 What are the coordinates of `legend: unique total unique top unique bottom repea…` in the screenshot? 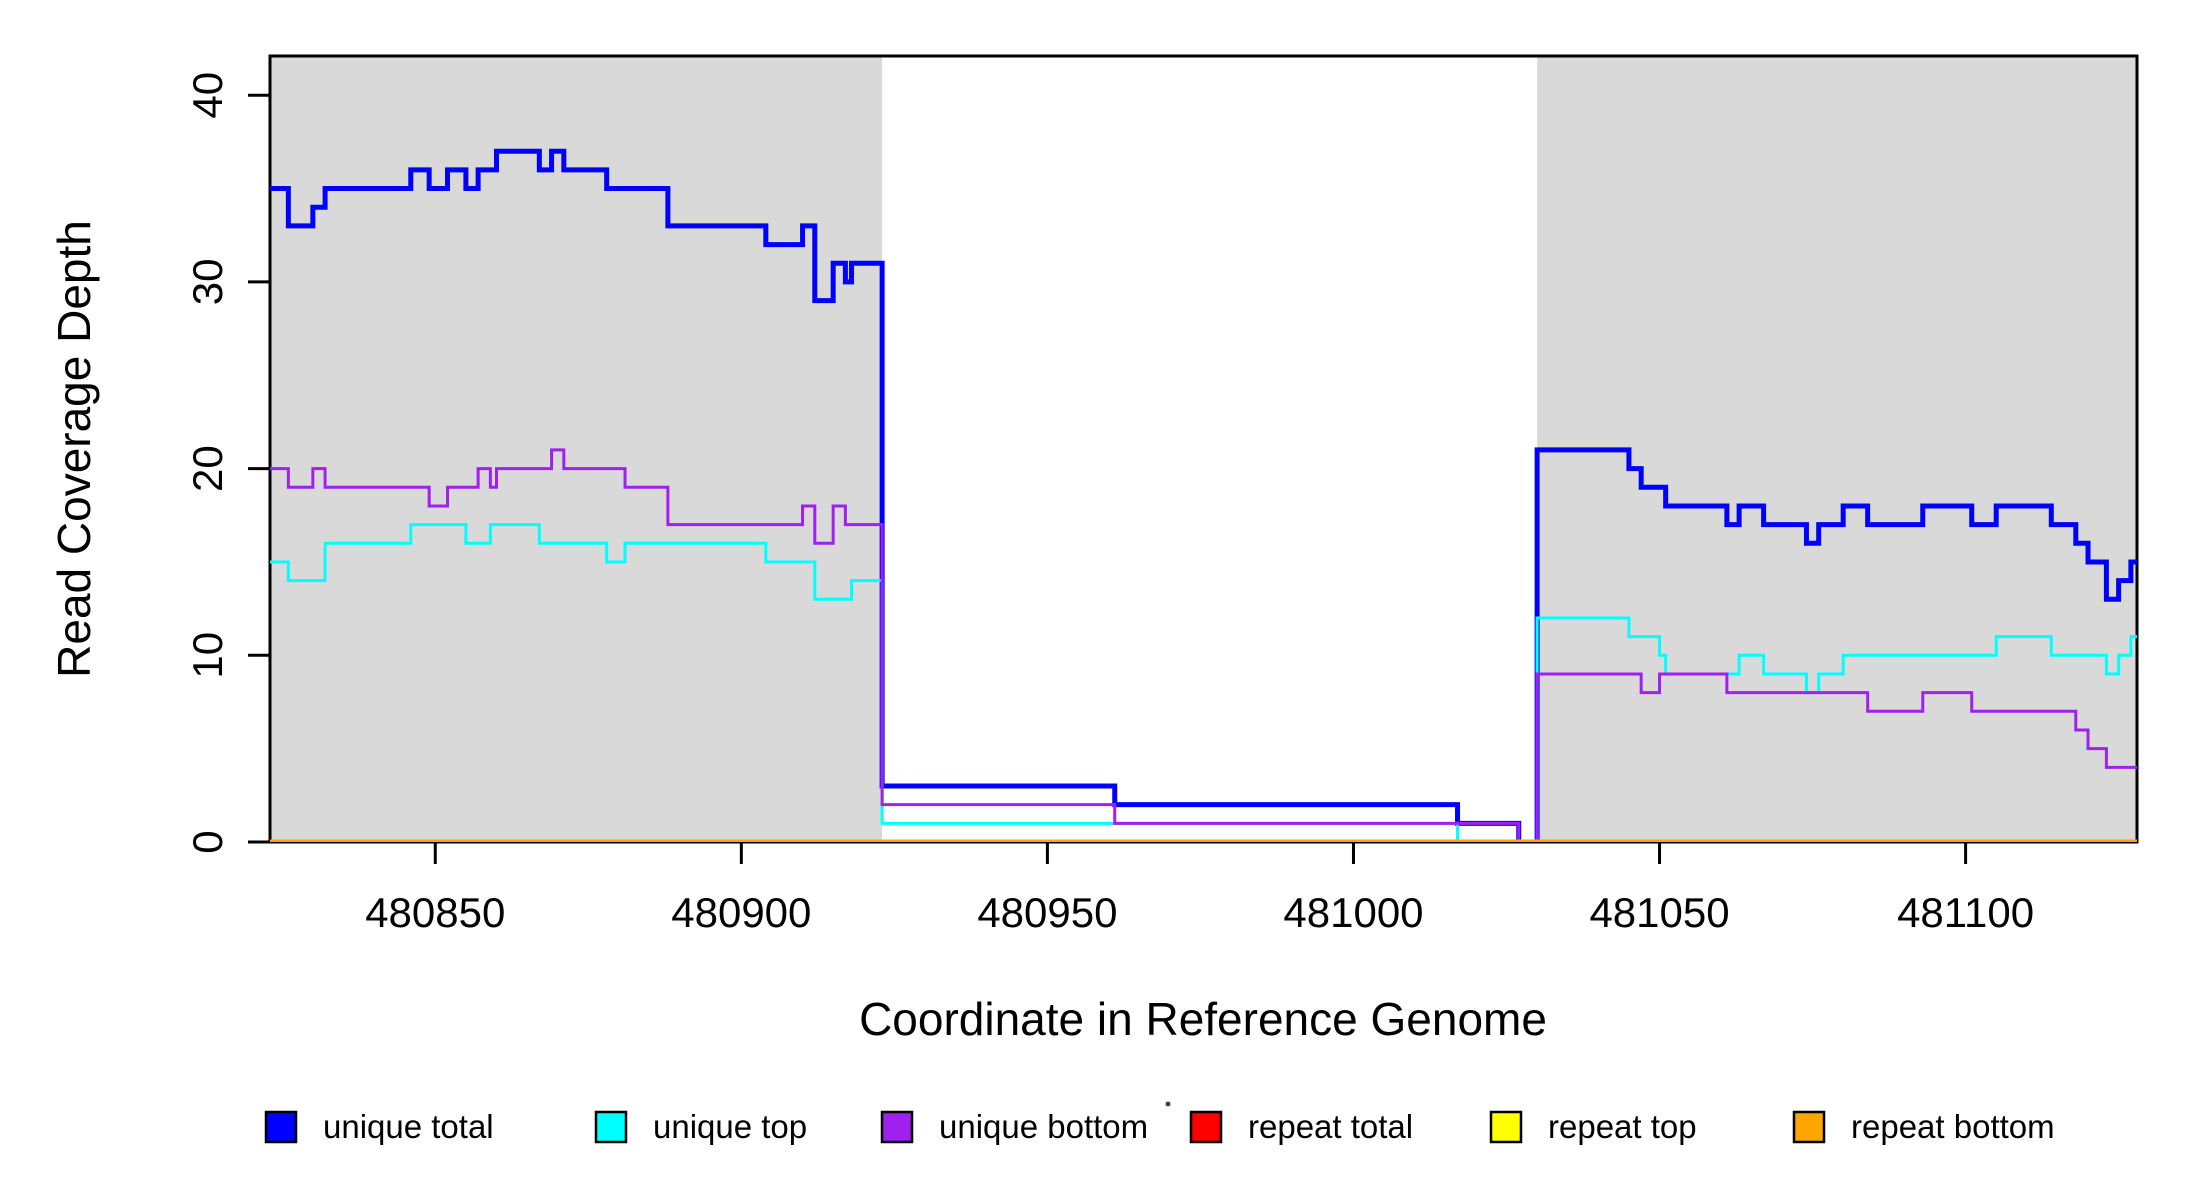 It's located at (1159, 1126).